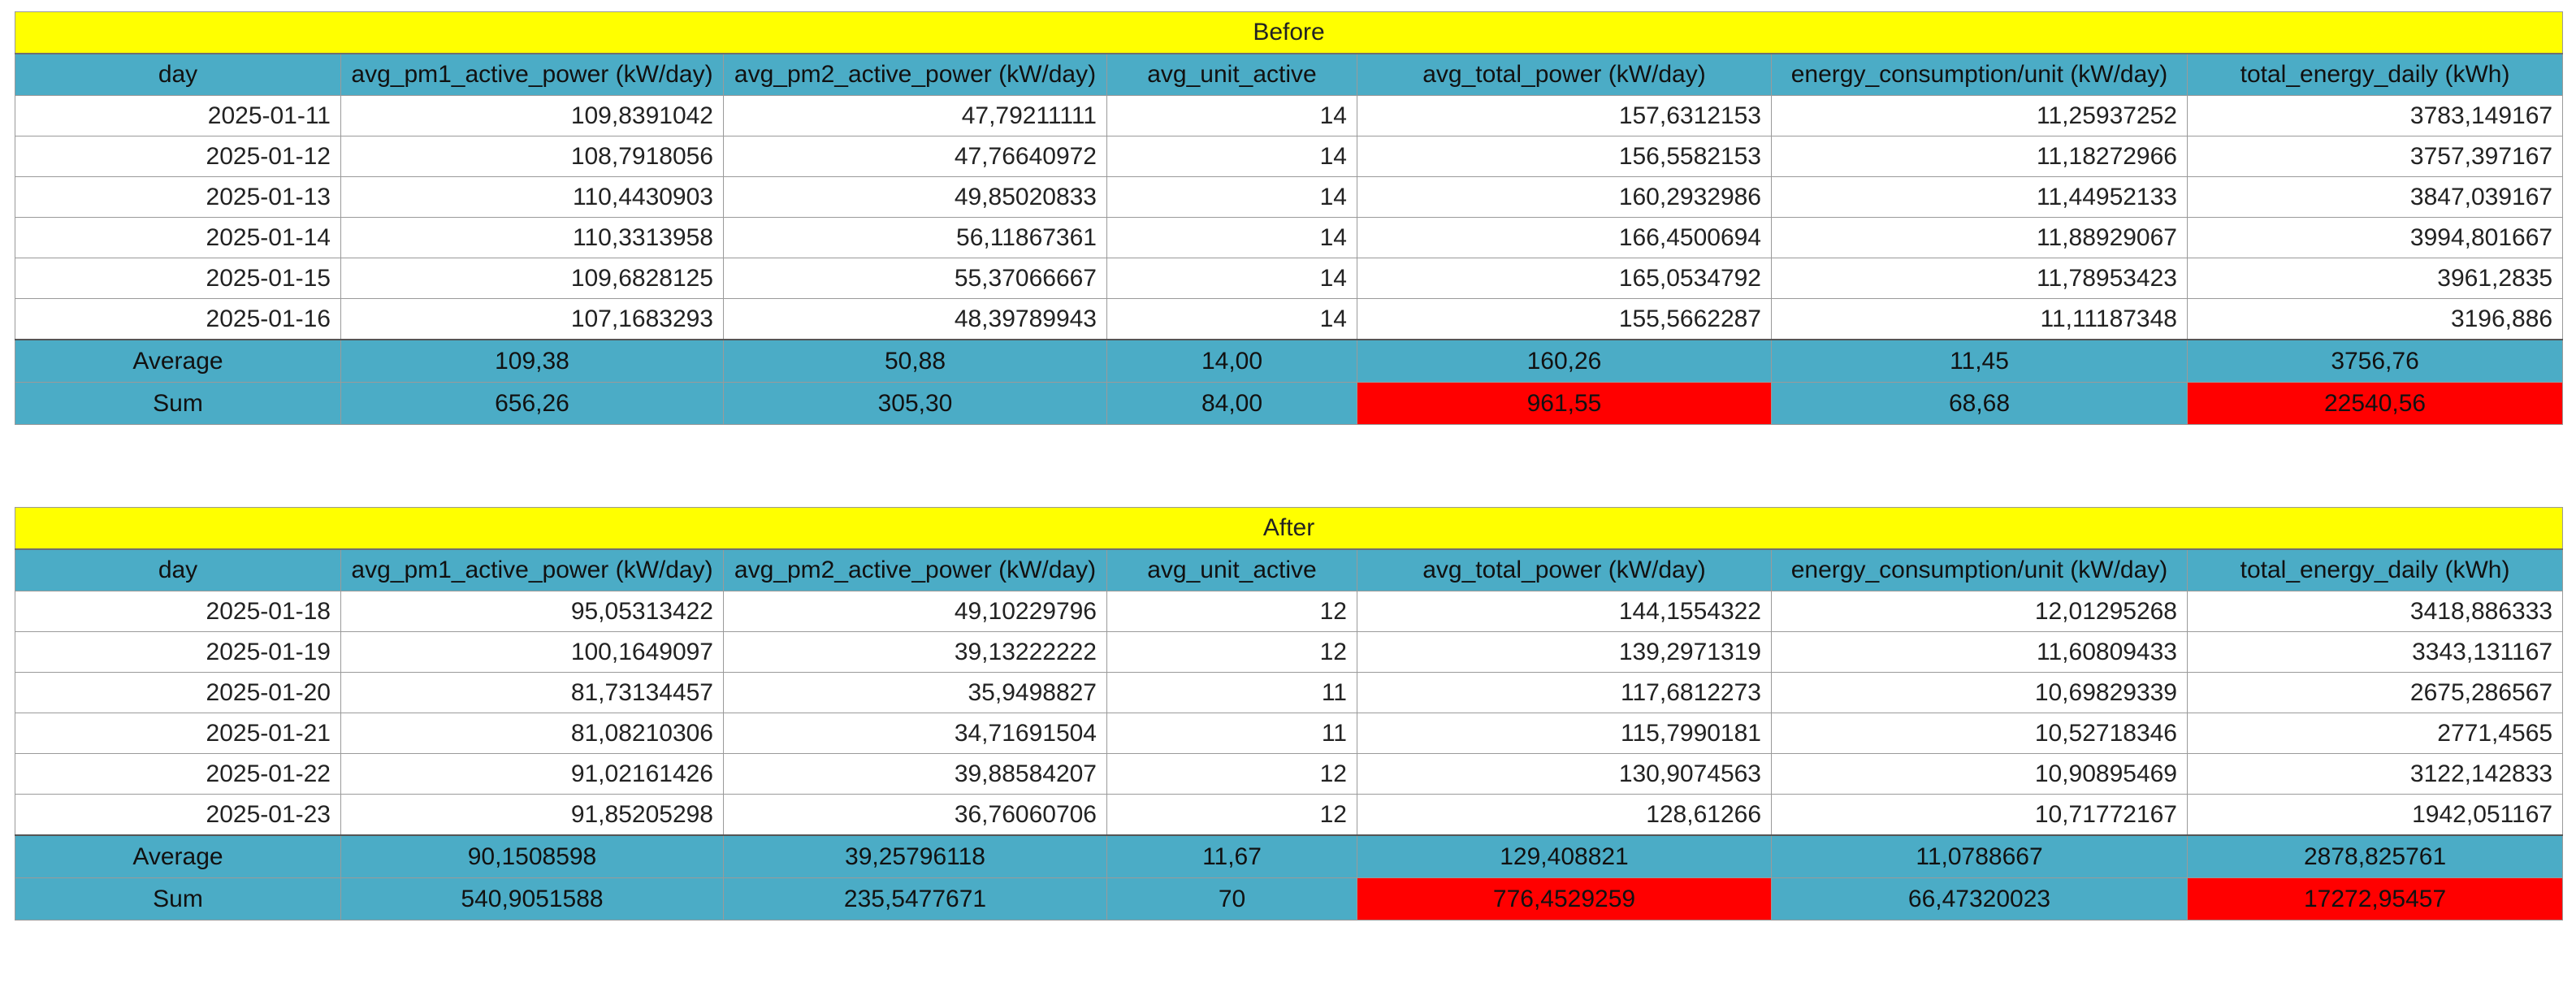 Image resolution: width=2576 pixels, height=992 pixels. I want to click on column-header-day: day, so click(178, 569).